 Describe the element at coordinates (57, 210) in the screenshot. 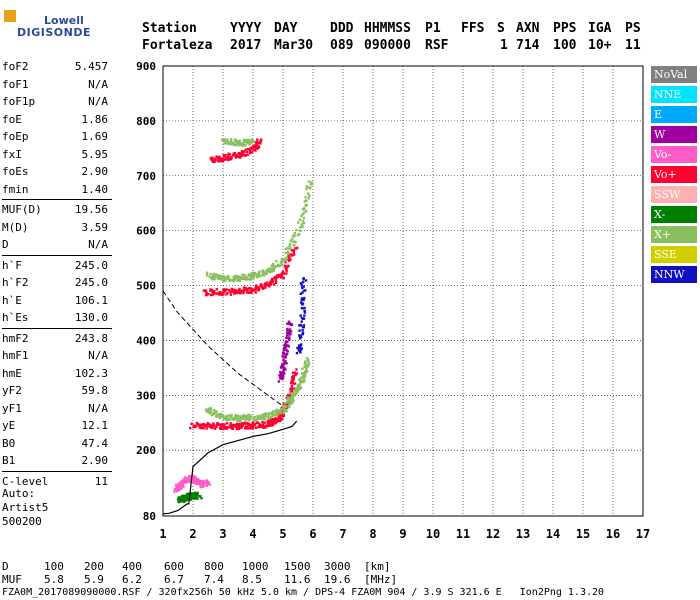

I see `param-row: MUF(D) 19.56` at that location.